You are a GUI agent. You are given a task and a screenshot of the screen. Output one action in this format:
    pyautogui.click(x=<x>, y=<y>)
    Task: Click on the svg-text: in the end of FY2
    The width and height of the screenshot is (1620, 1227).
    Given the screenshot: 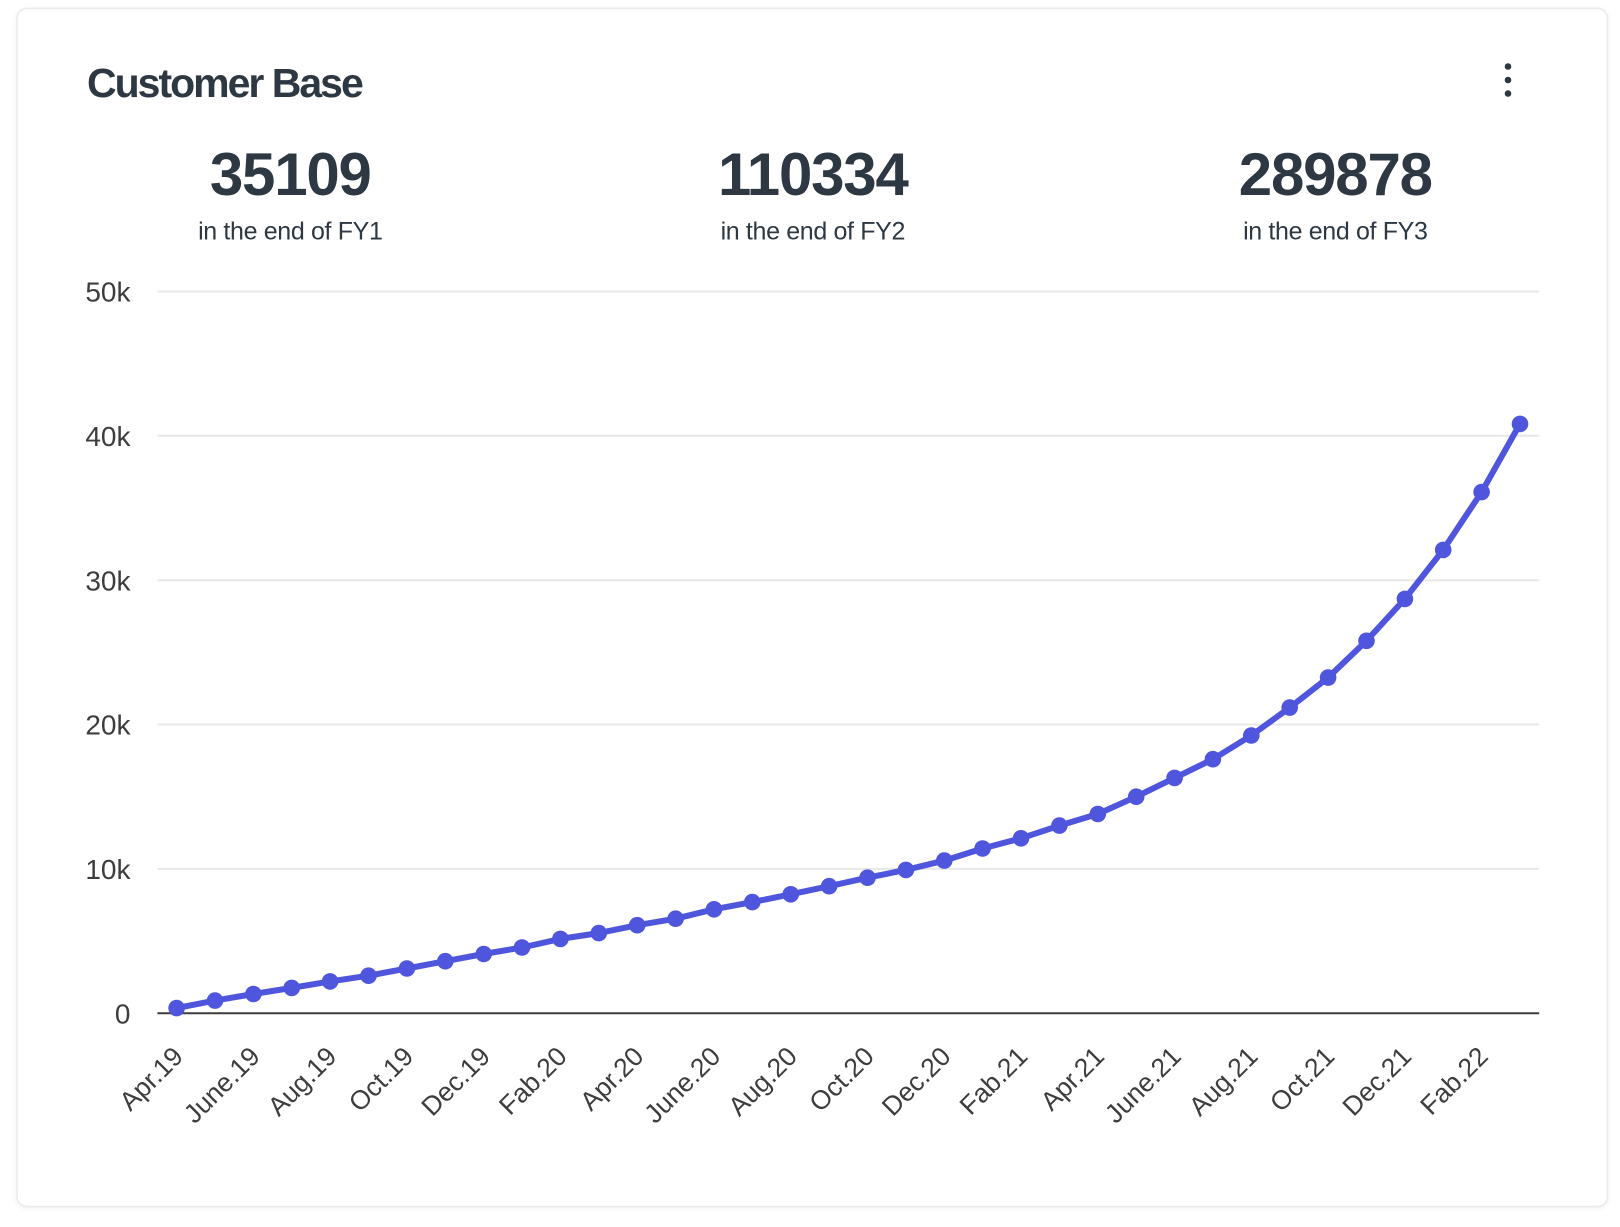 What is the action you would take?
    pyautogui.click(x=813, y=232)
    